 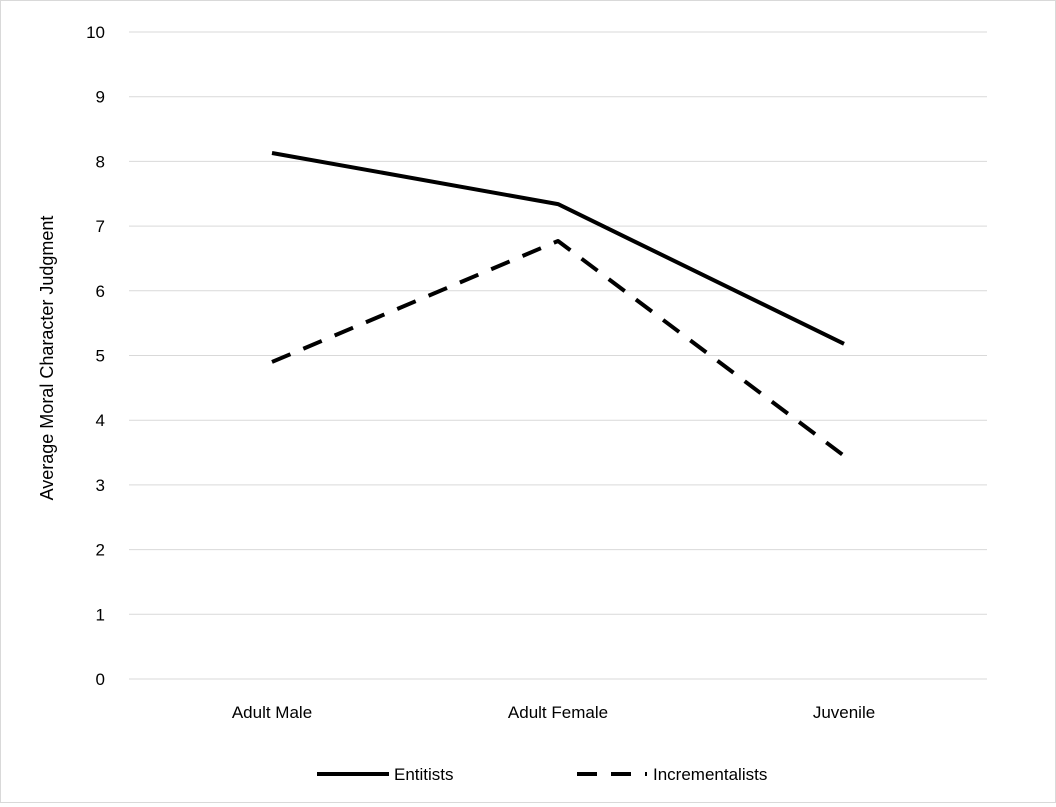 I want to click on legend-label: Incrementalists, so click(x=710, y=774).